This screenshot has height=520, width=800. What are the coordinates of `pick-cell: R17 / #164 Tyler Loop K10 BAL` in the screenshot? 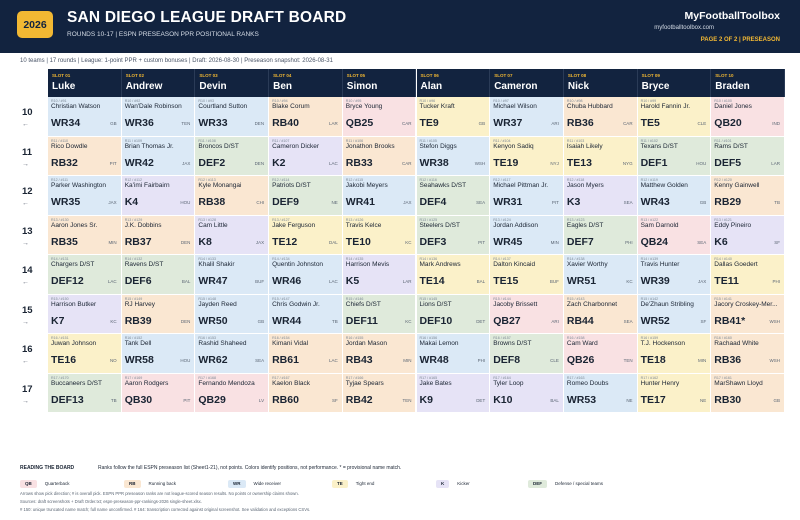 It's located at (527, 393).